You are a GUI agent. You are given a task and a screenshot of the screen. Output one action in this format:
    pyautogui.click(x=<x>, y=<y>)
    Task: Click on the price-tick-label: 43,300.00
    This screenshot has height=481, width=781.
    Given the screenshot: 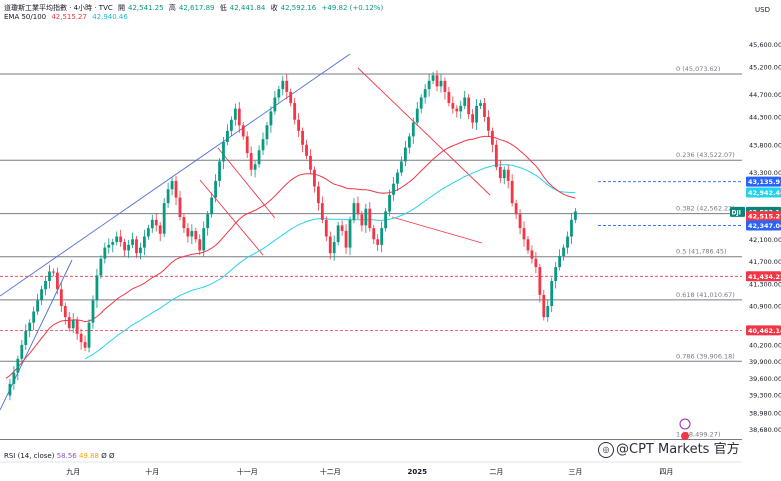 What is the action you would take?
    pyautogui.click(x=765, y=173)
    